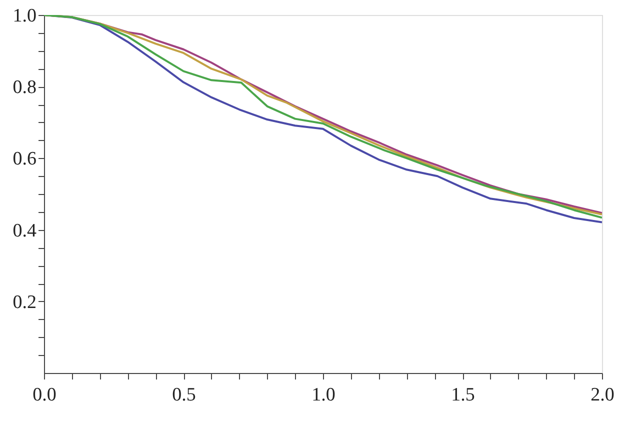 The image size is (625, 422). Describe the element at coordinates (602, 395) in the screenshot. I see `x-tick-label: 2.0` at that location.